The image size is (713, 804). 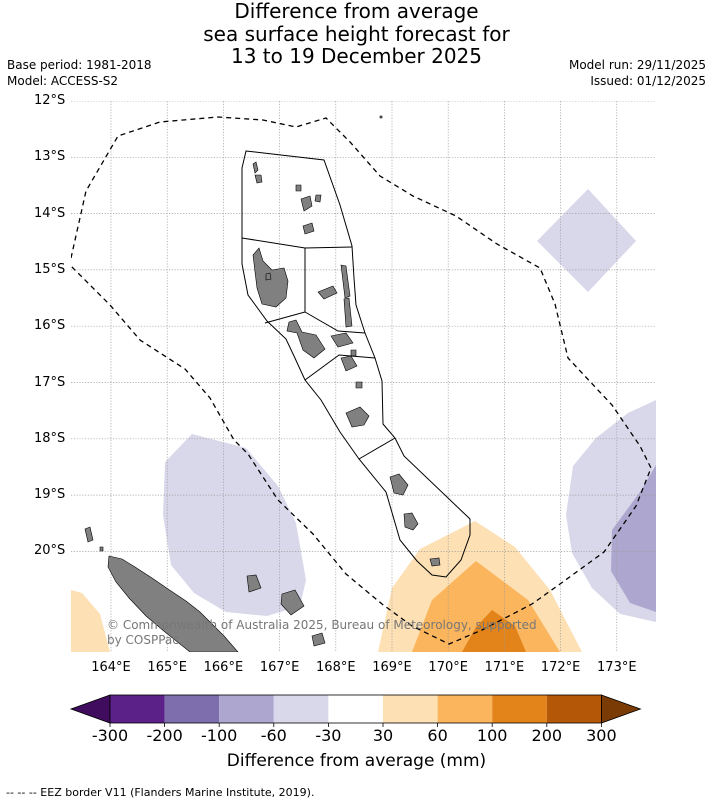 I want to click on title-line-3: 13 to 19 December 2025, so click(x=356, y=56).